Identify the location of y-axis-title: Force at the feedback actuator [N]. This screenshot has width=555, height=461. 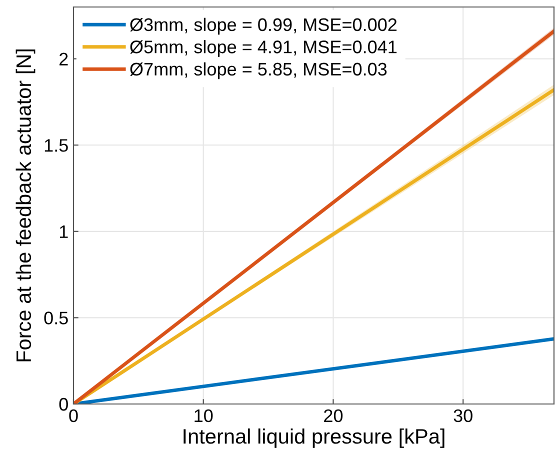
(26, 205).